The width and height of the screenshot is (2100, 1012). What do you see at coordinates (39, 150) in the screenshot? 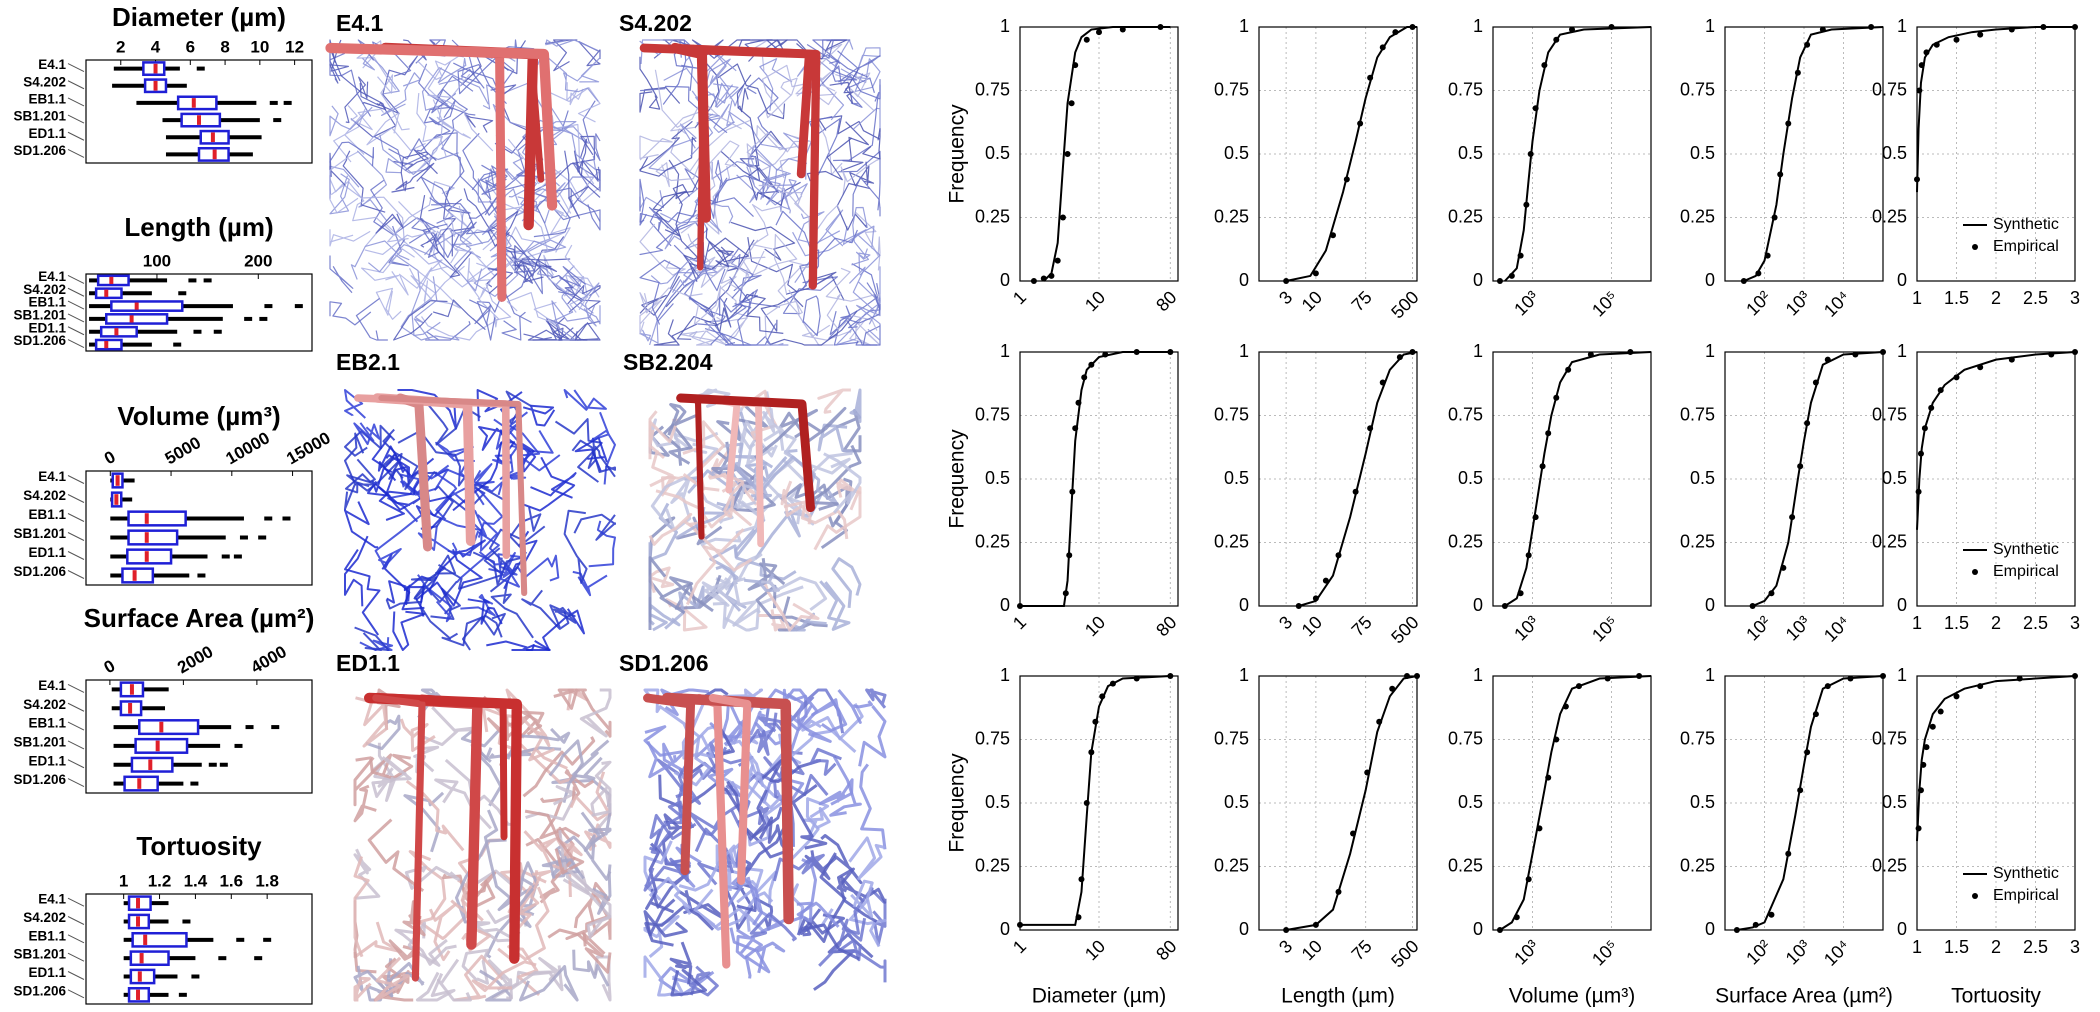
I see `category-label: SD1.206` at bounding box center [39, 150].